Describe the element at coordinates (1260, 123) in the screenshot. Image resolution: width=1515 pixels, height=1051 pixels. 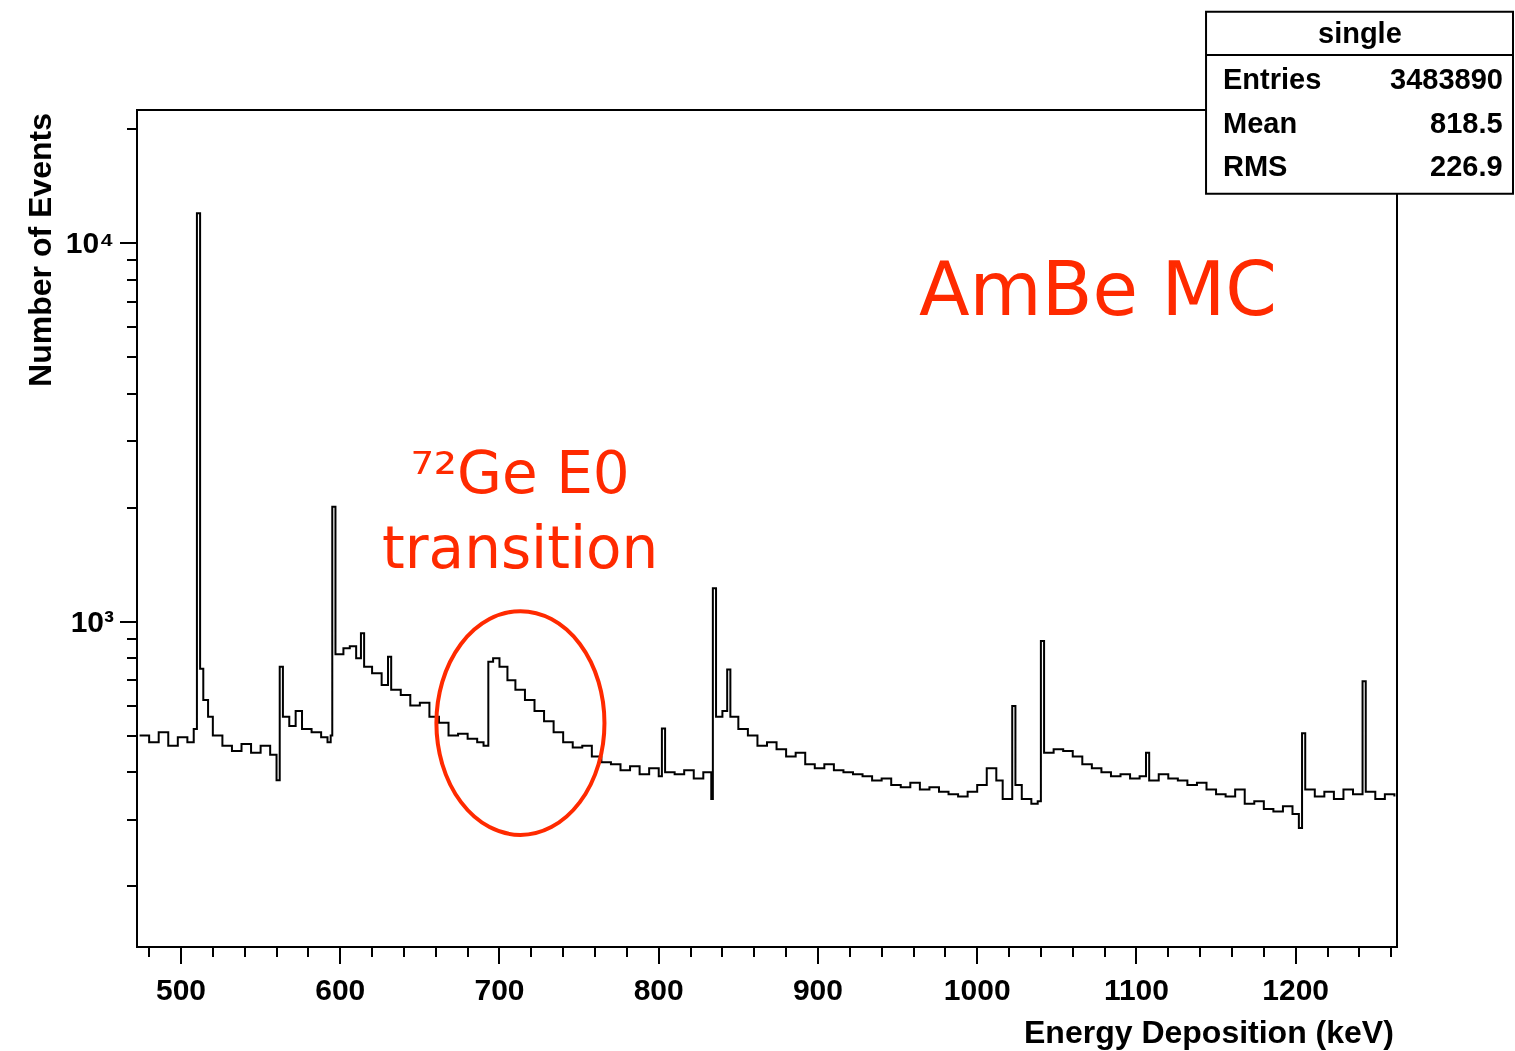
I see `annotation: Mean` at that location.